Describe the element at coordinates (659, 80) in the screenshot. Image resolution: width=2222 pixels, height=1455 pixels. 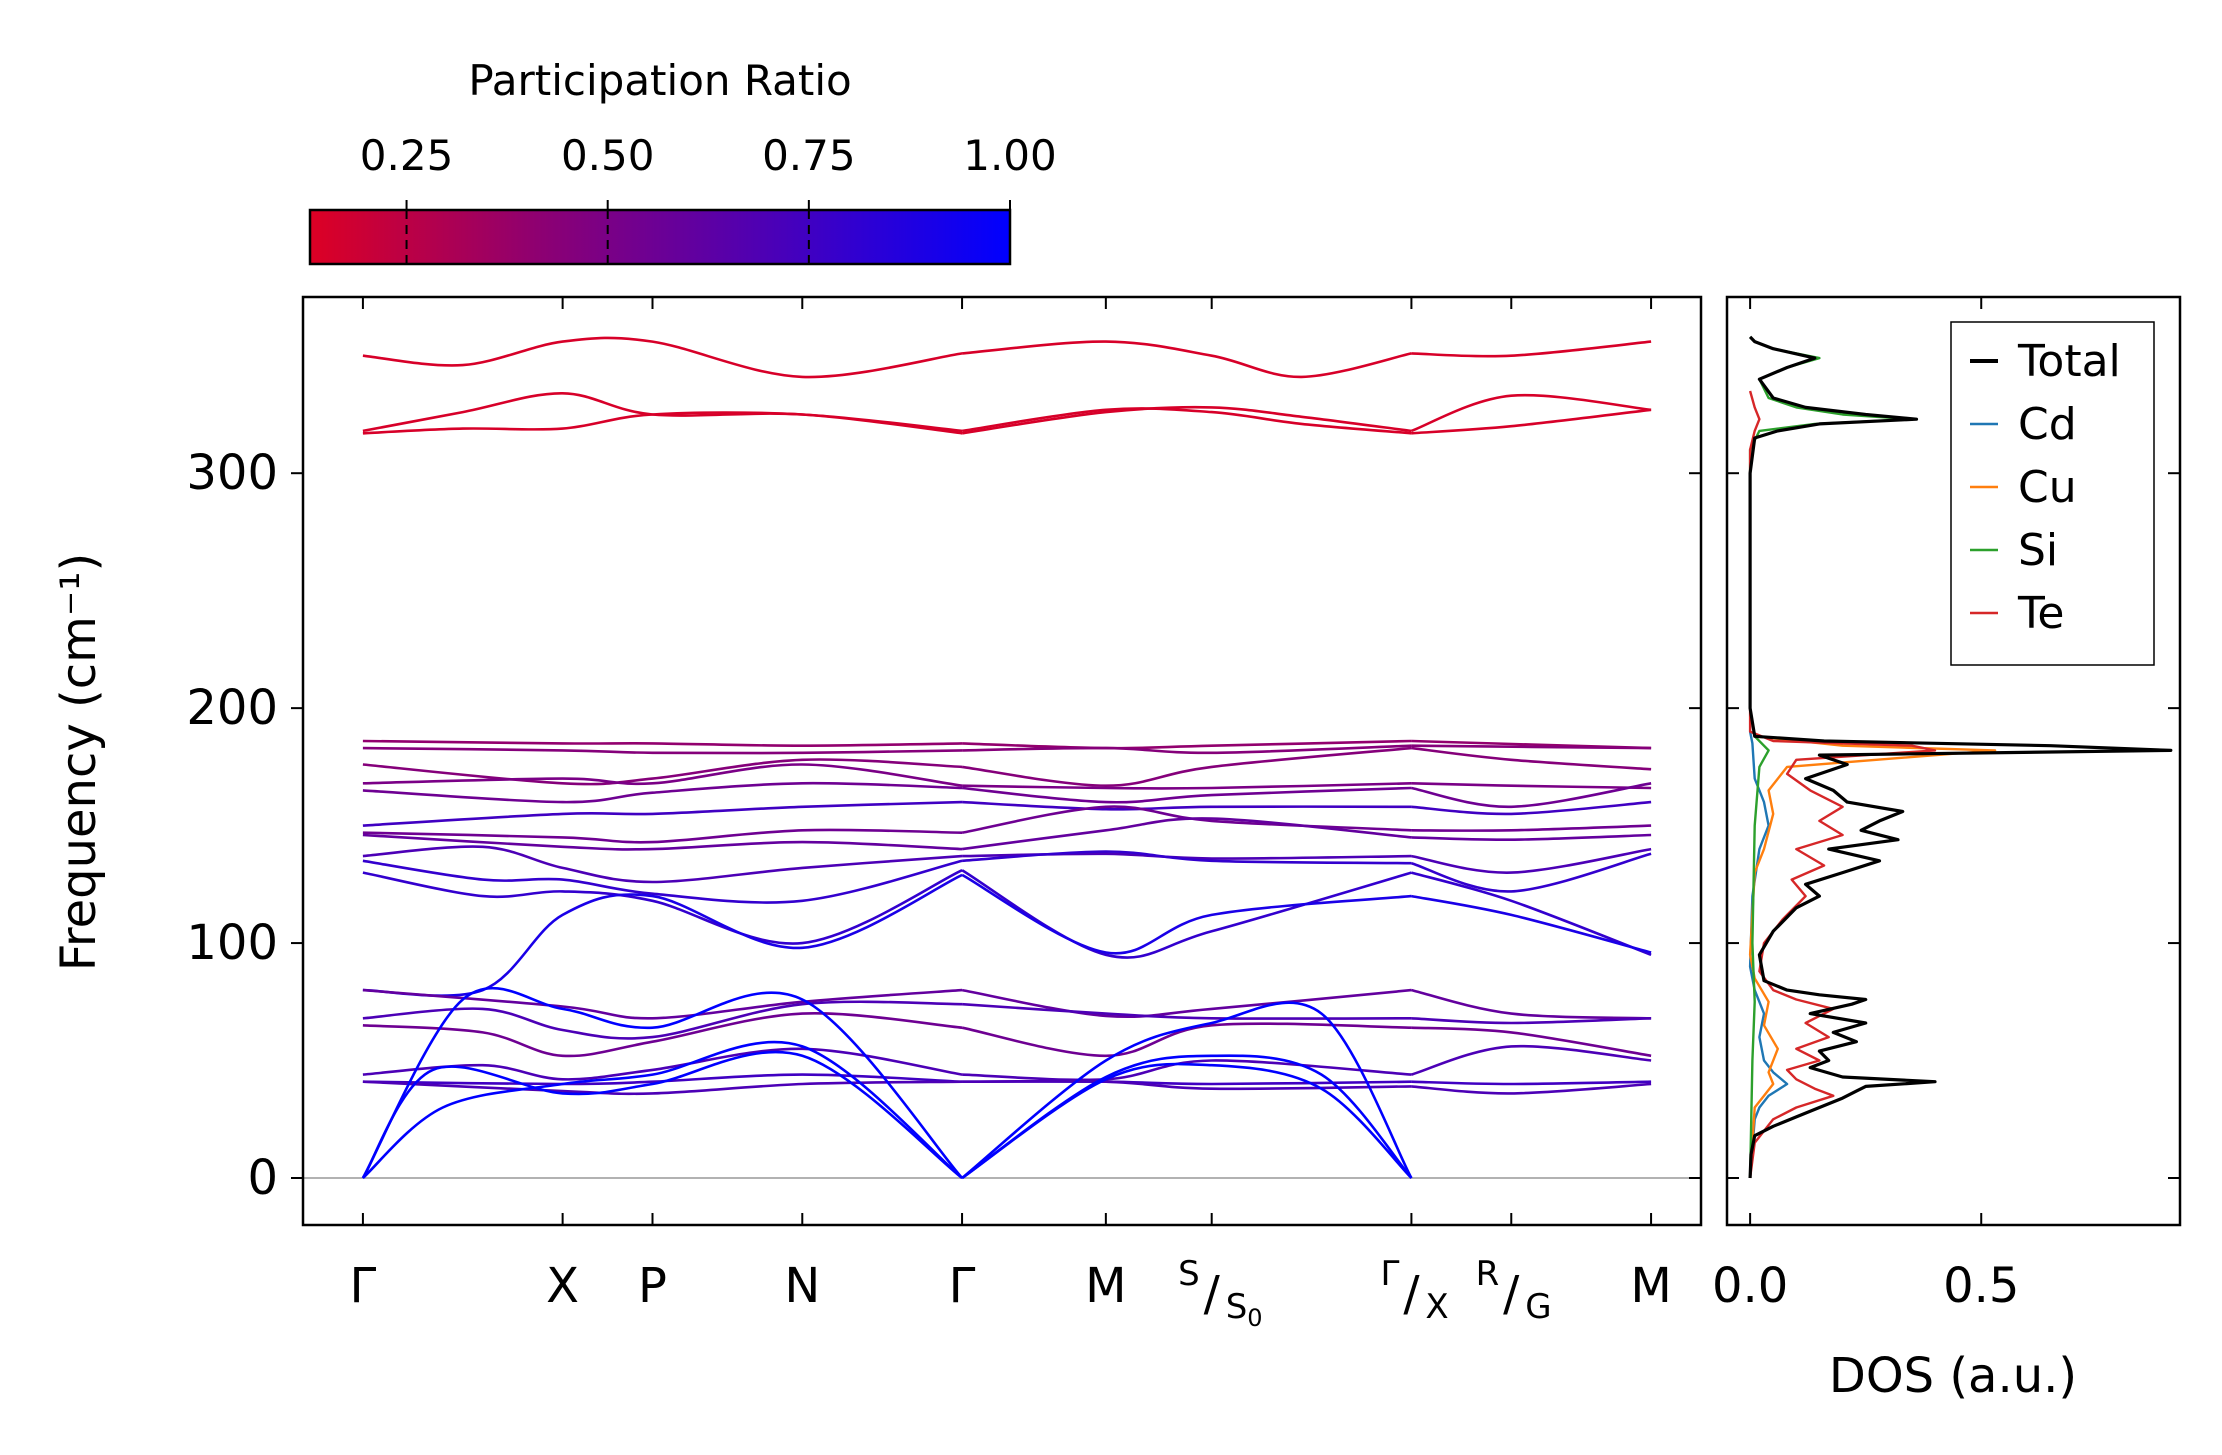
I see `colorbar-title: Participation Ratio` at that location.